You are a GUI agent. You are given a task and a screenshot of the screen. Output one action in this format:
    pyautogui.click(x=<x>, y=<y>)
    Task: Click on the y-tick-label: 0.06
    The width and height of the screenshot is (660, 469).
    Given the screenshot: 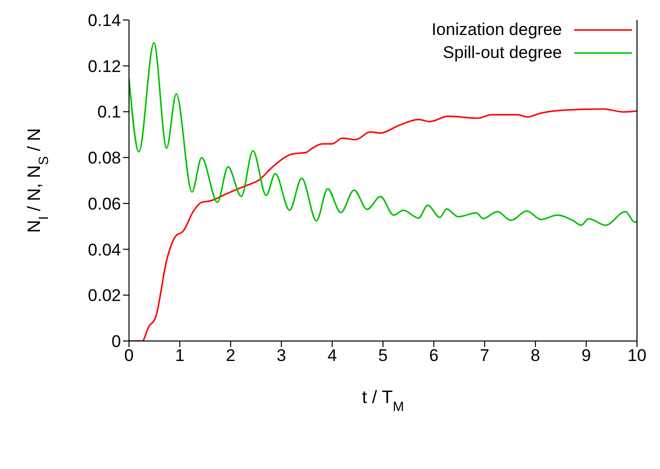 What is the action you would take?
    pyautogui.click(x=104, y=204)
    